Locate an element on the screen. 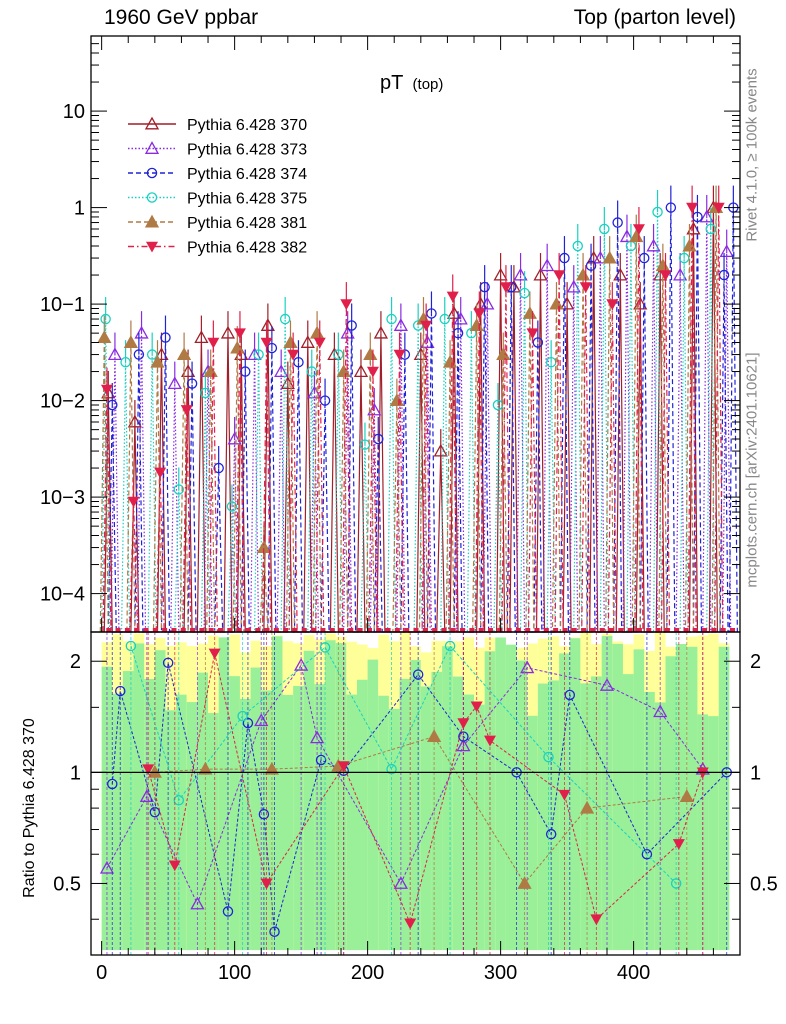  header-right: Top (parton level) is located at coordinates (654, 17).